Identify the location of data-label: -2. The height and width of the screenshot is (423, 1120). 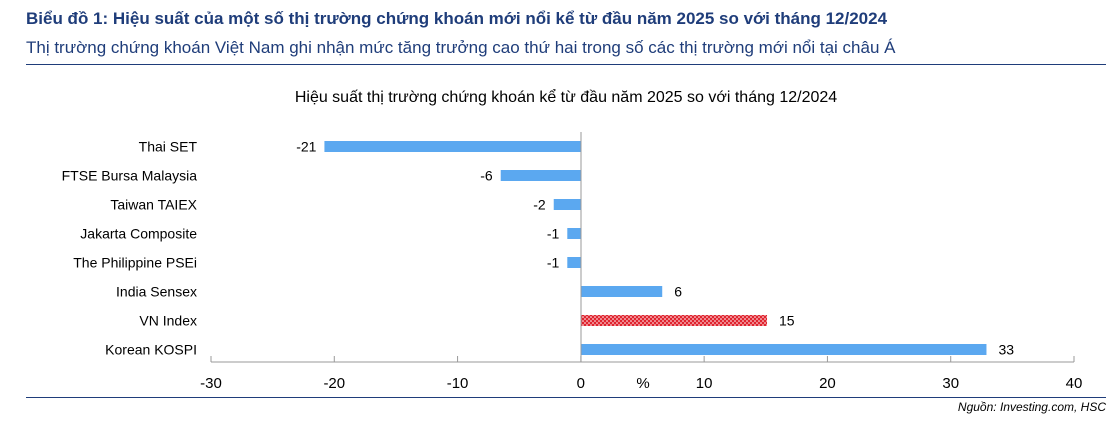
(539, 205).